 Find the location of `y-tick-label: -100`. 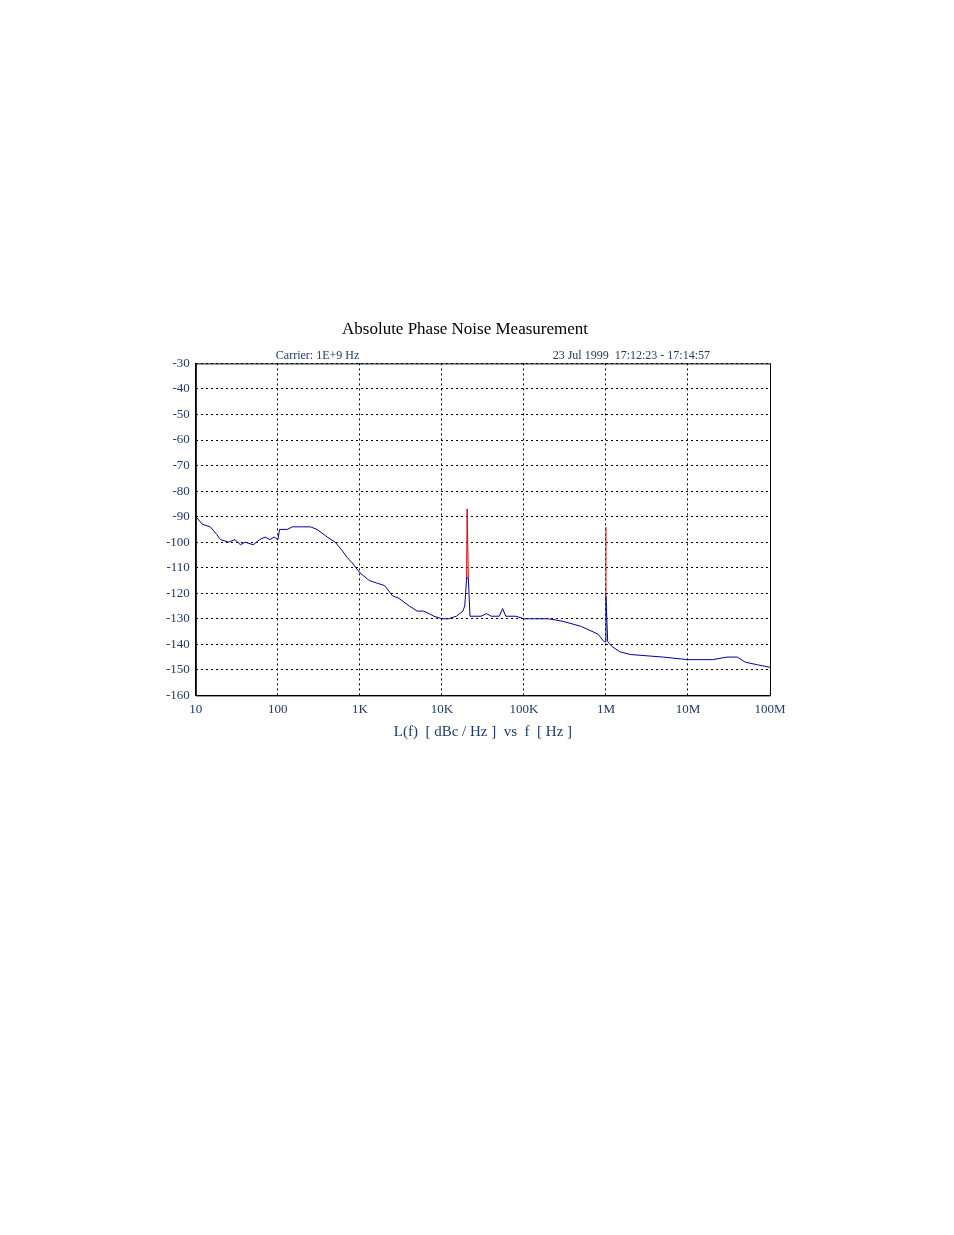

y-tick-label: -100 is located at coordinates (177, 541).